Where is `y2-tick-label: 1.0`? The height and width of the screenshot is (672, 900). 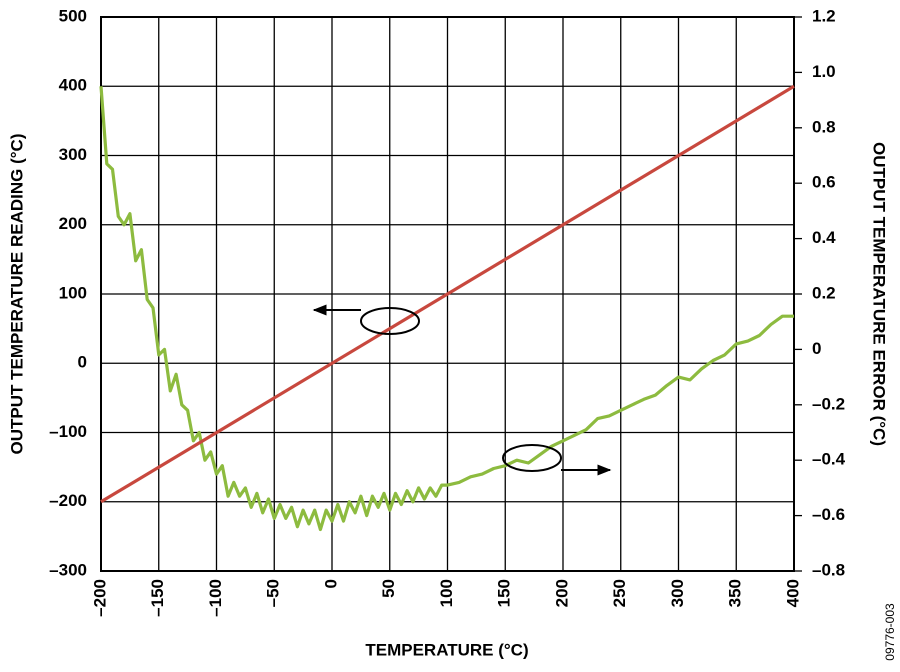 y2-tick-label: 1.0 is located at coordinates (824, 71).